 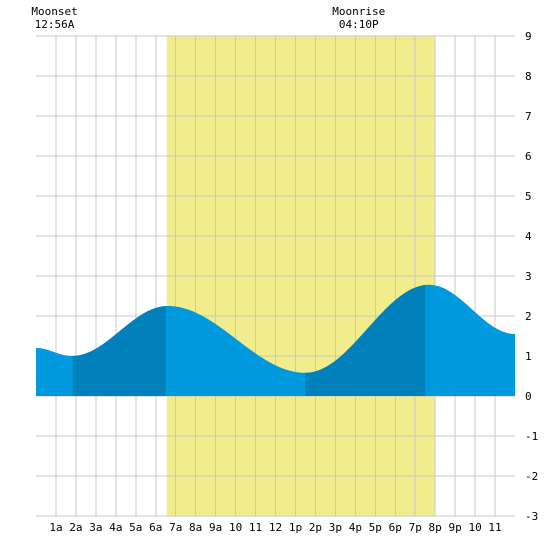 I want to click on moonrise-title: Moonrise, so click(x=358, y=11).